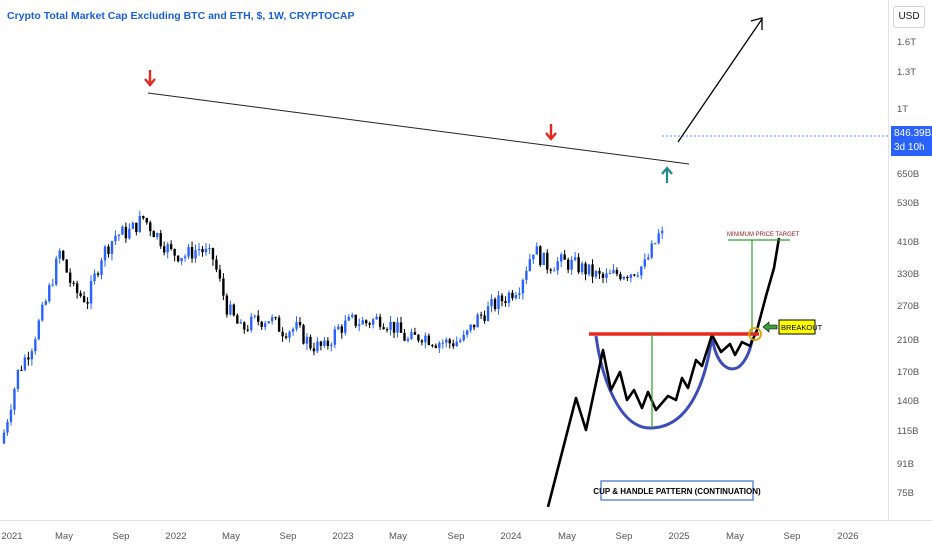  Describe the element at coordinates (903, 109) in the screenshot. I see `y-tick-label: 1T` at that location.